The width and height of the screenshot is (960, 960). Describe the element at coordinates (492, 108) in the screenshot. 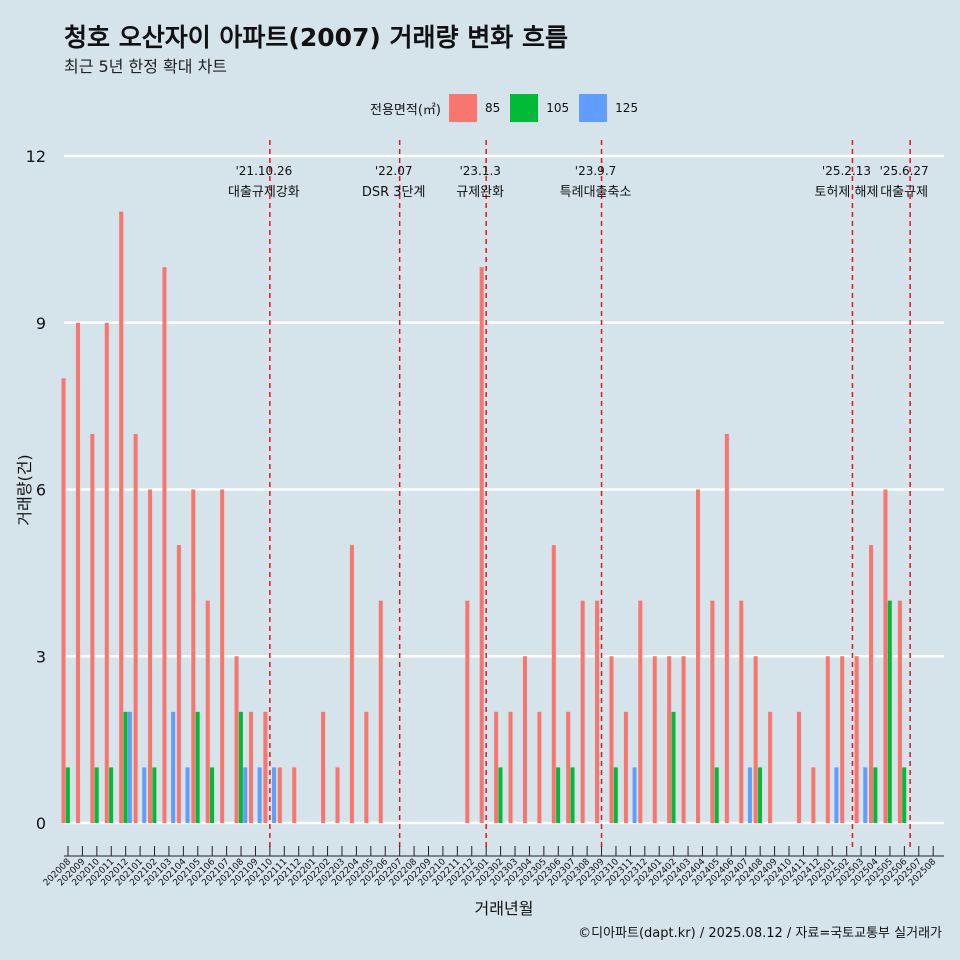

I see `legend-label-85: 85` at that location.